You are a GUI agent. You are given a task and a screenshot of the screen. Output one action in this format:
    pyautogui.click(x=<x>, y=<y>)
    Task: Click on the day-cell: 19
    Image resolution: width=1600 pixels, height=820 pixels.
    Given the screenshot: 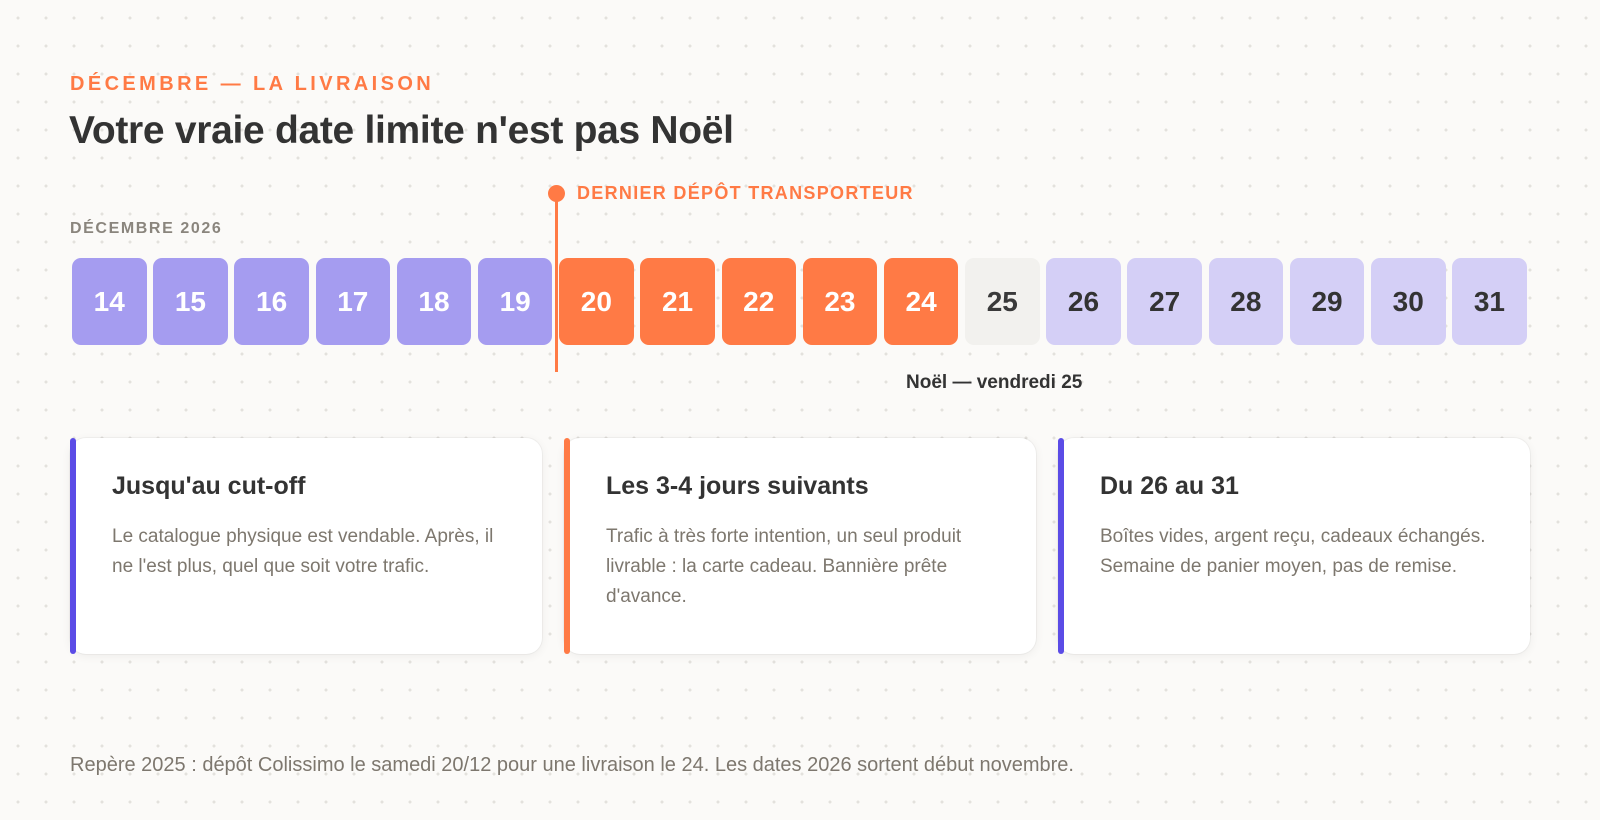 What is the action you would take?
    pyautogui.click(x=515, y=301)
    